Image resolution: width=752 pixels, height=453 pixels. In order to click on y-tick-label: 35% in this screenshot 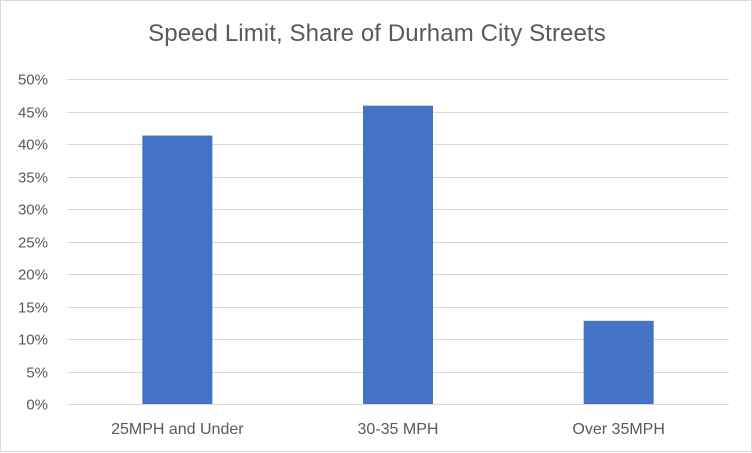, I will do `click(33, 178)`.